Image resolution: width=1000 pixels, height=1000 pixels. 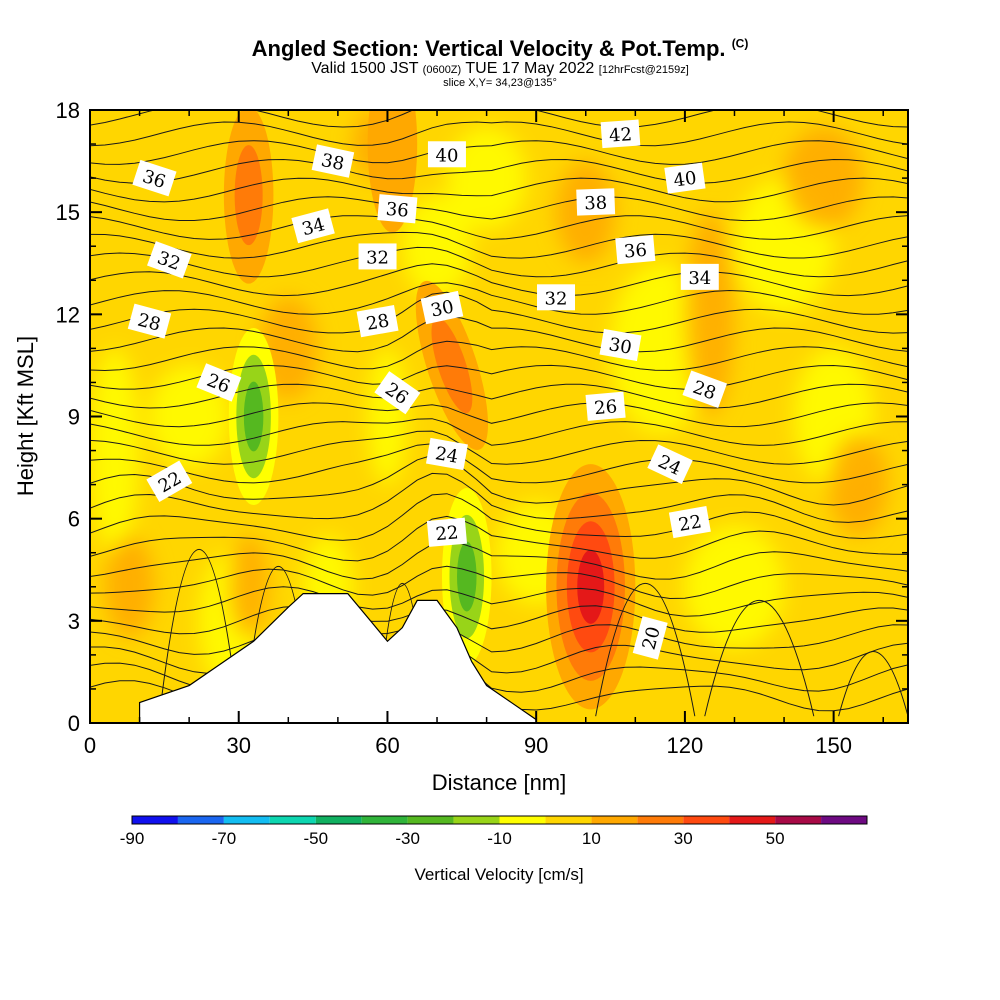 I want to click on x-tick-label: 90, so click(x=536, y=745).